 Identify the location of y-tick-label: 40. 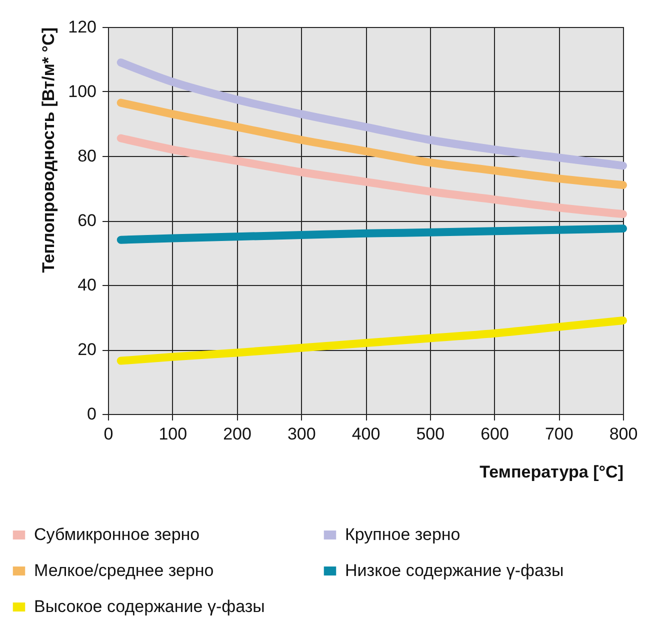
(87, 285).